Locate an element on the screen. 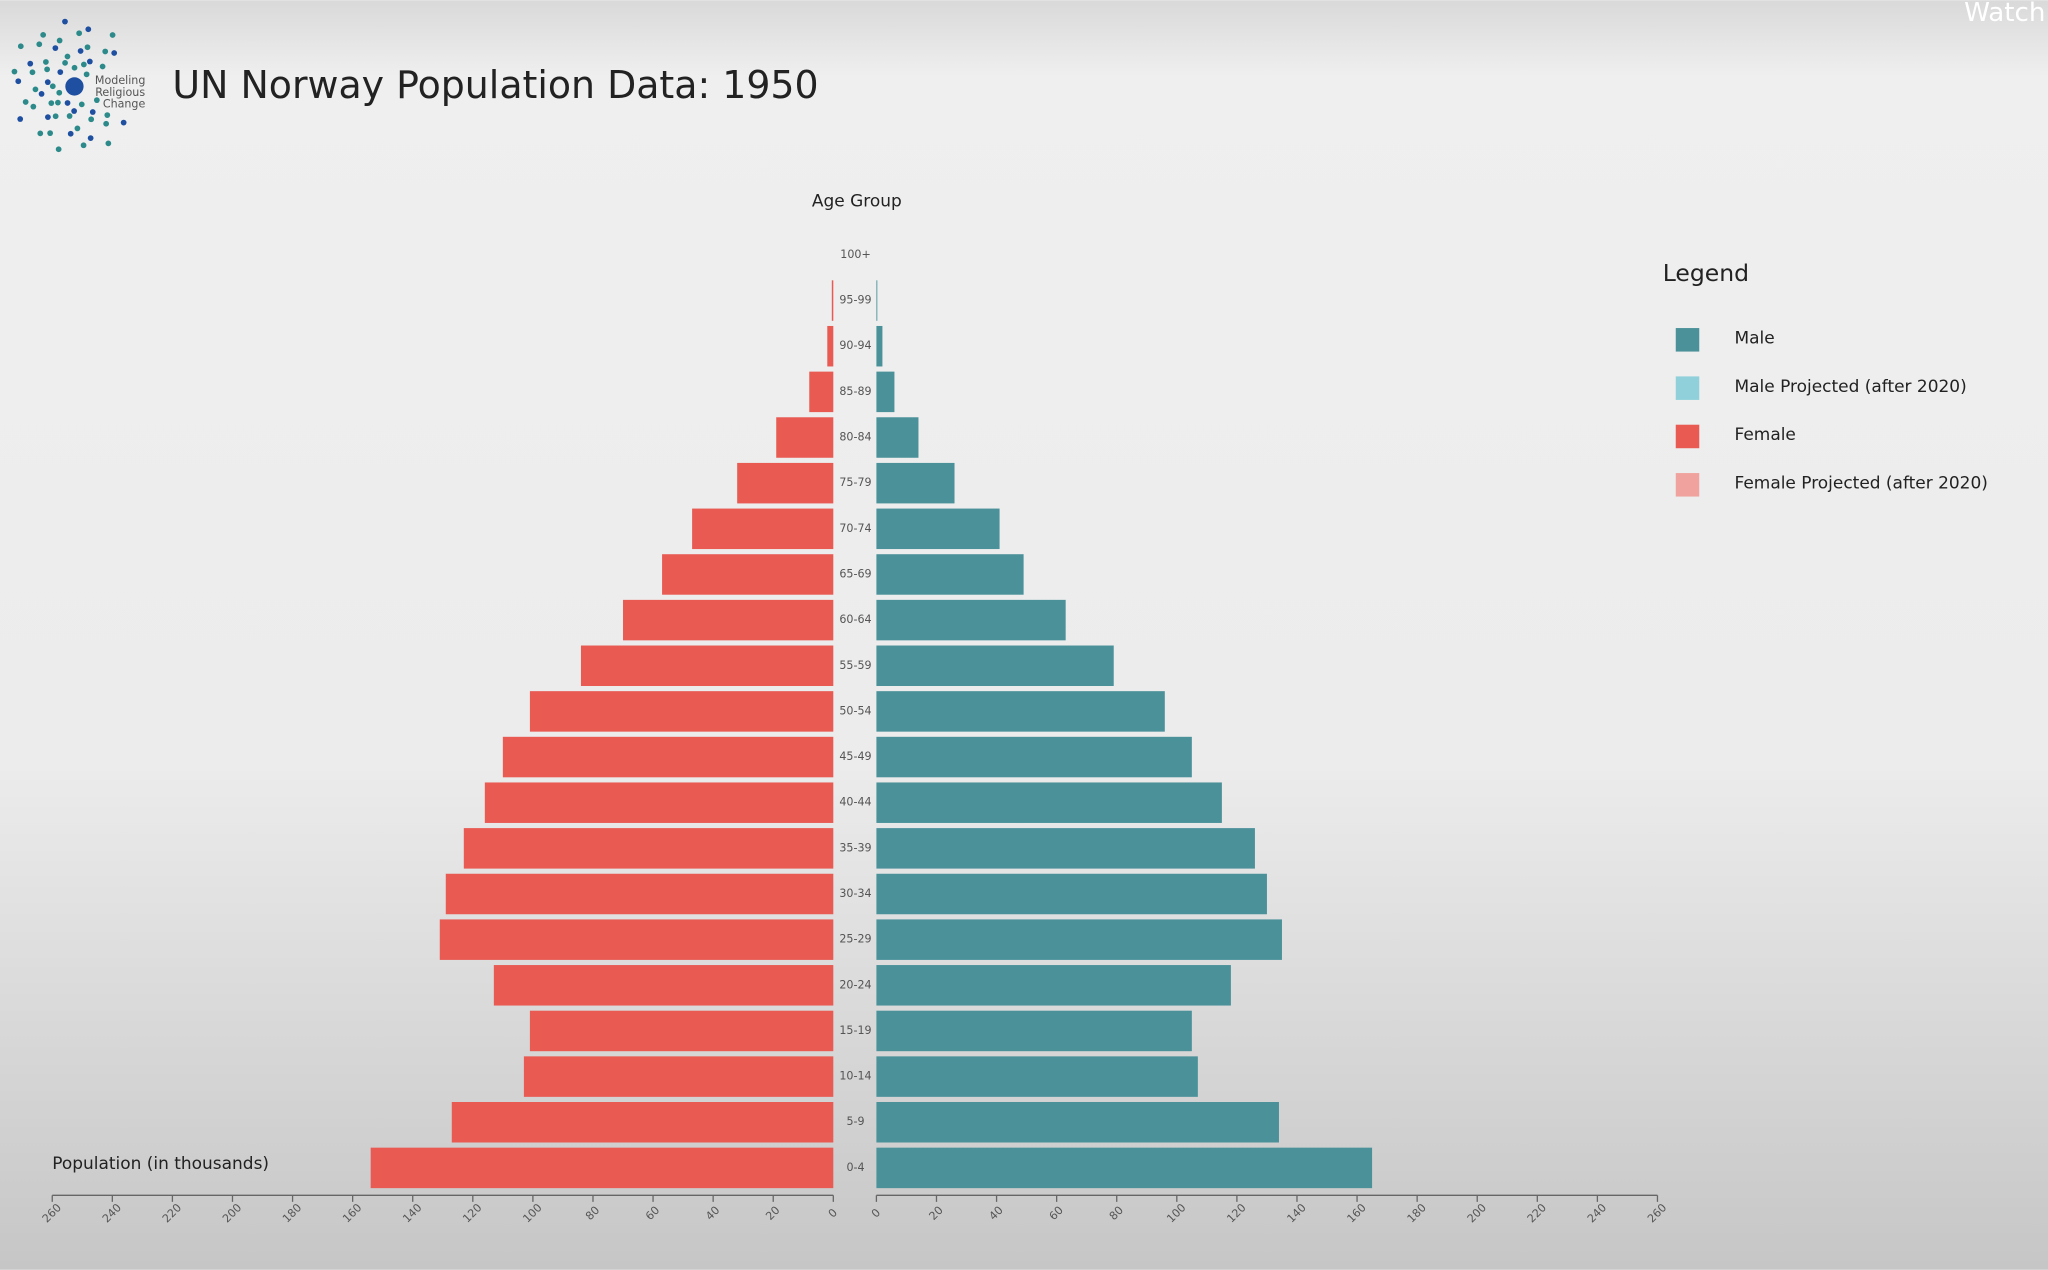  category-label: 65-69 is located at coordinates (855, 573).